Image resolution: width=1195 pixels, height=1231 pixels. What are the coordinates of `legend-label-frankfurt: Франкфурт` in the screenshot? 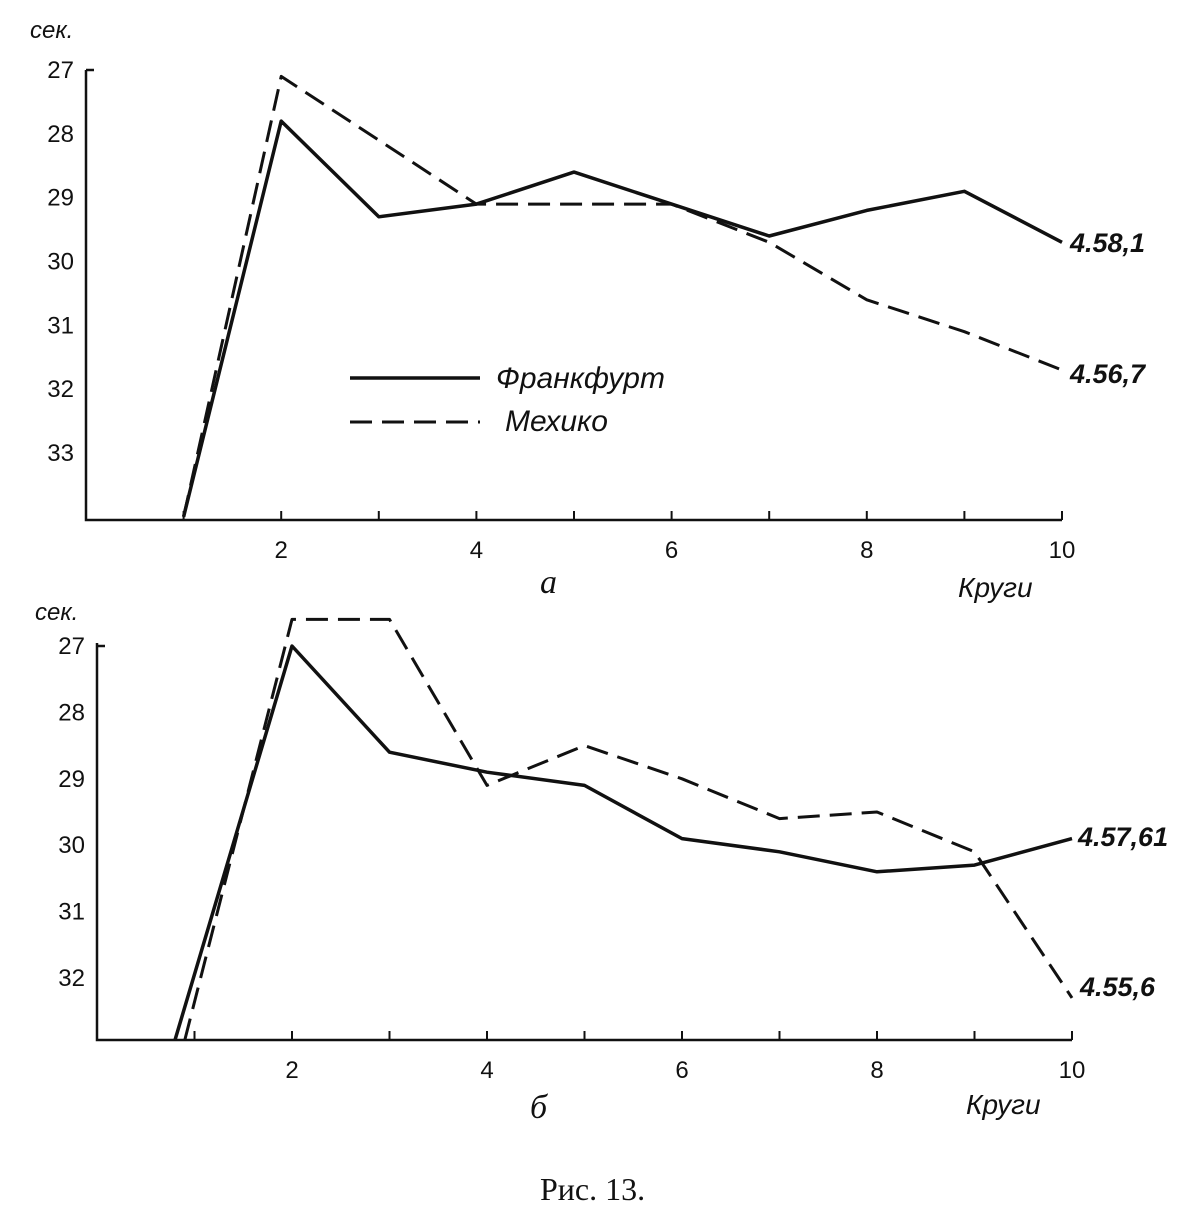 It's located at (580, 378).